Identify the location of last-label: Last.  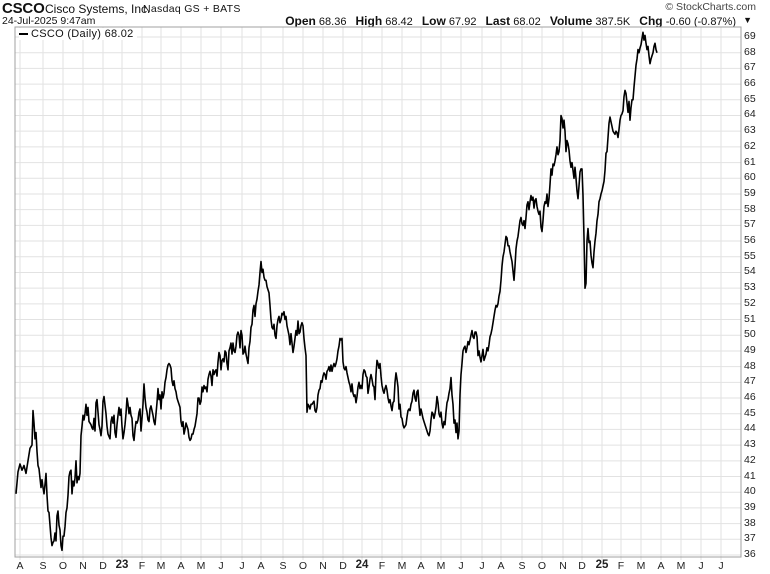
(498, 21).